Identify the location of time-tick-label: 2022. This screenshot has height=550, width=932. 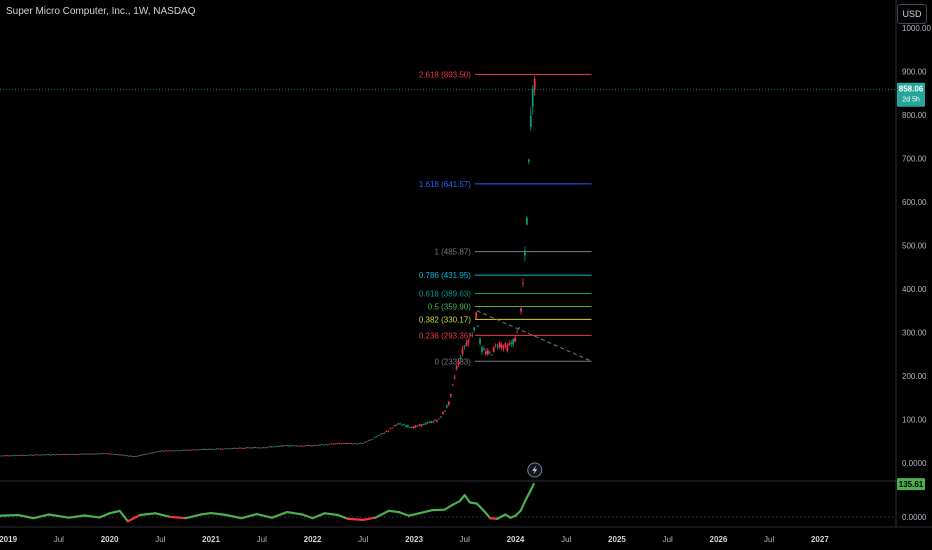
(313, 539).